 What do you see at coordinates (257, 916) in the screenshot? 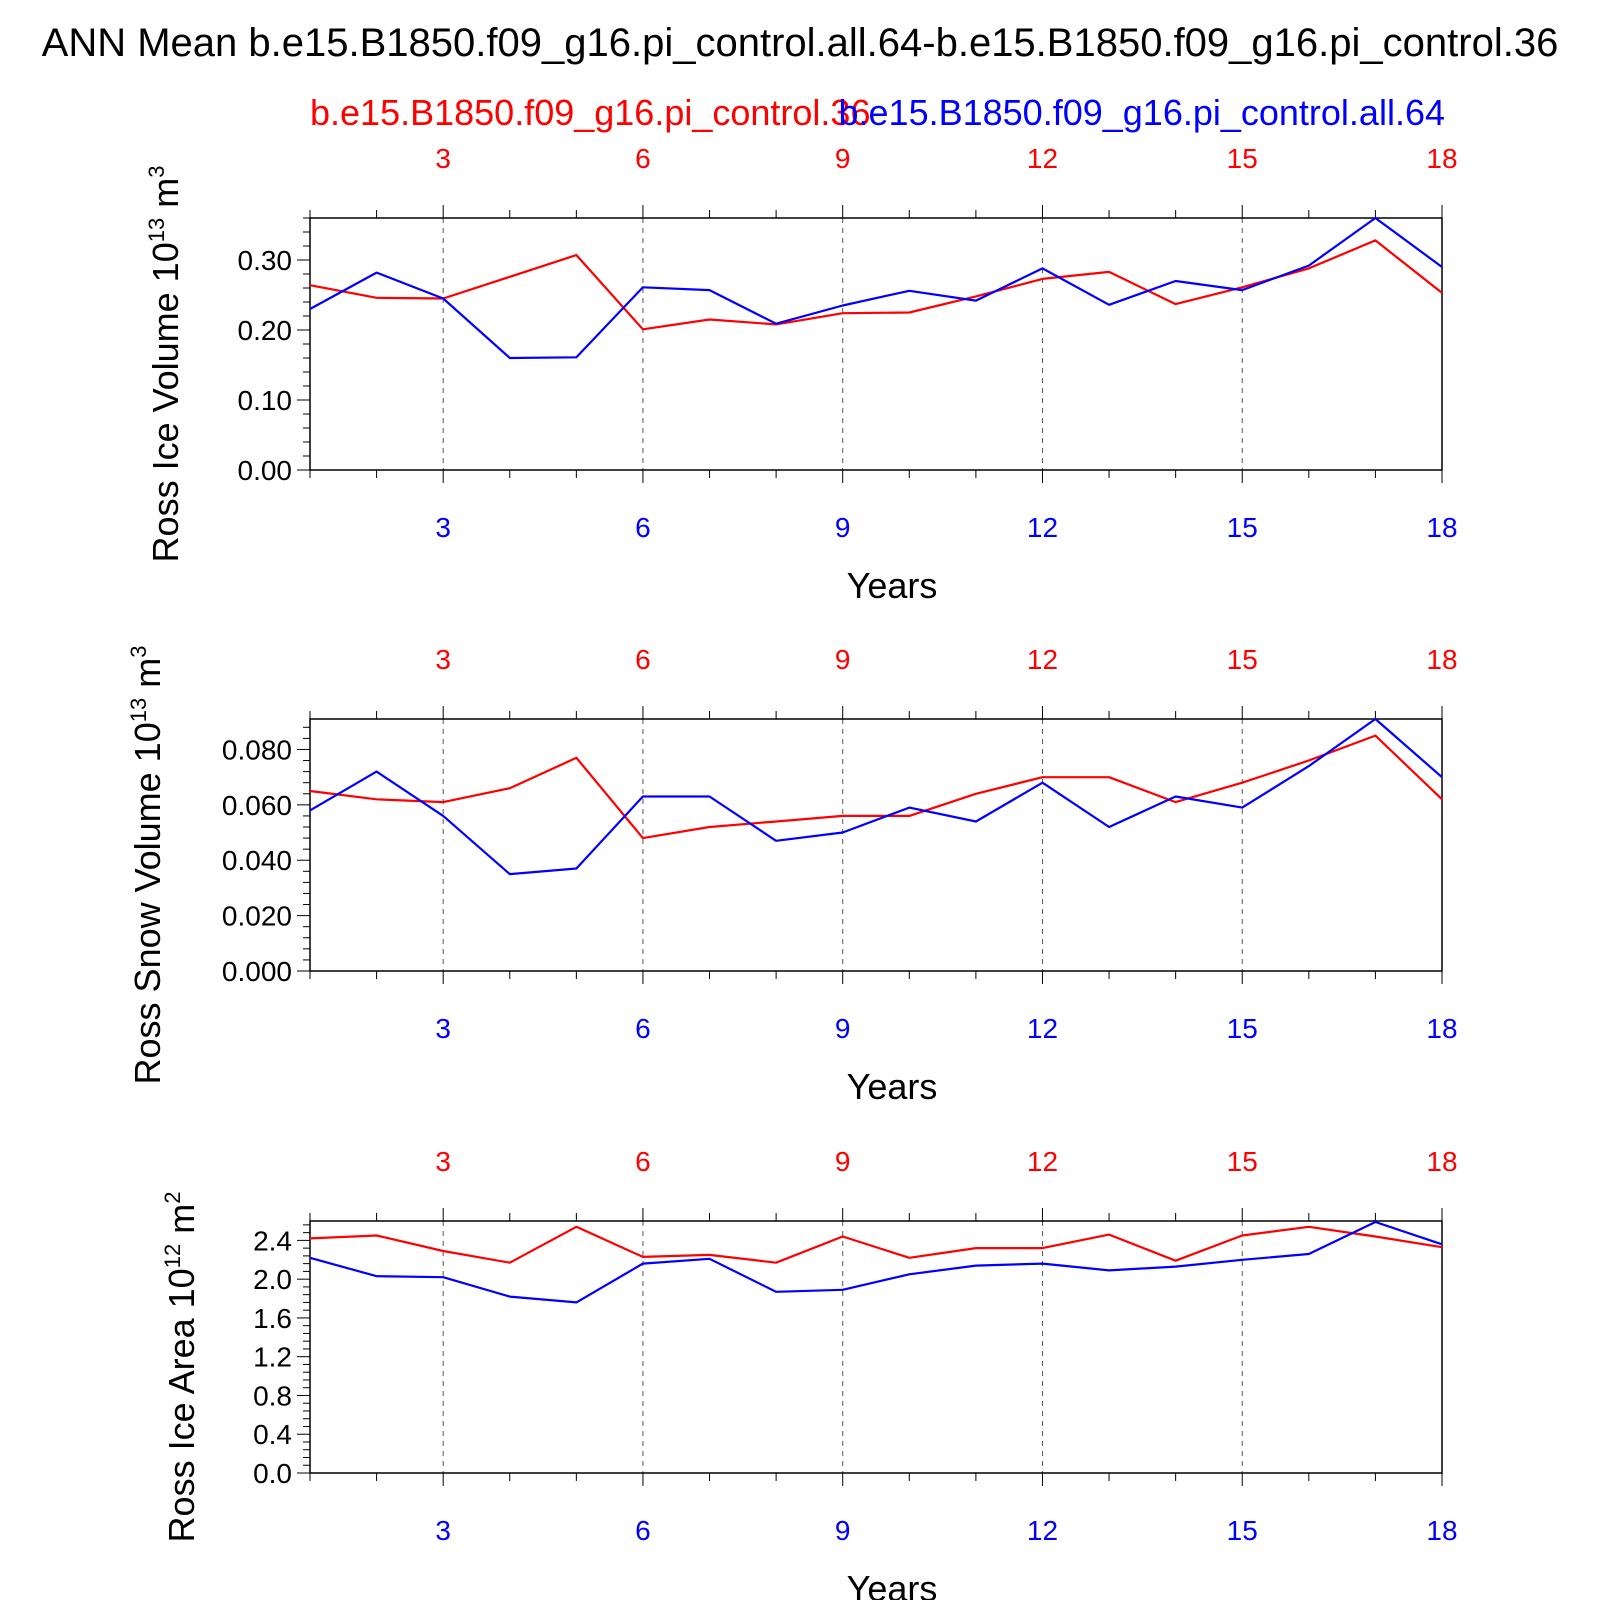
I see `y-tick-label: 0.020` at bounding box center [257, 916].